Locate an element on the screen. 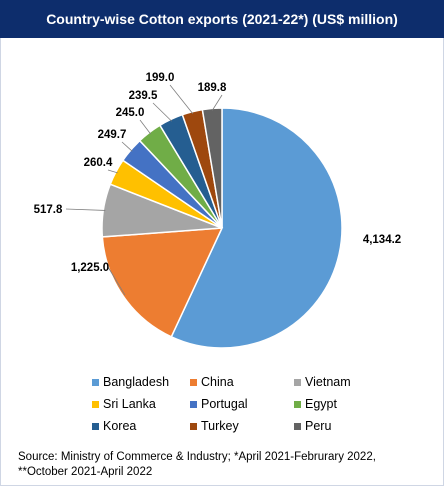  legend-label: Bangladesh is located at coordinates (136, 382).